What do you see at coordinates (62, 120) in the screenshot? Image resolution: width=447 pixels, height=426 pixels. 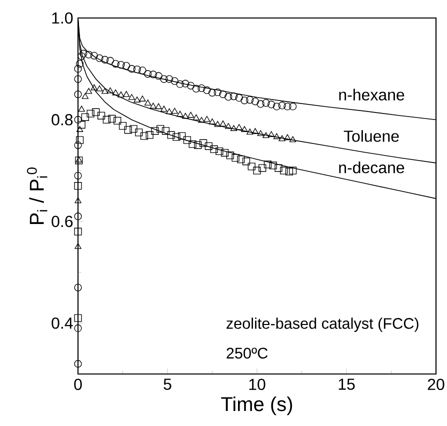 I see `y-tick-label: 0.8` at bounding box center [62, 120].